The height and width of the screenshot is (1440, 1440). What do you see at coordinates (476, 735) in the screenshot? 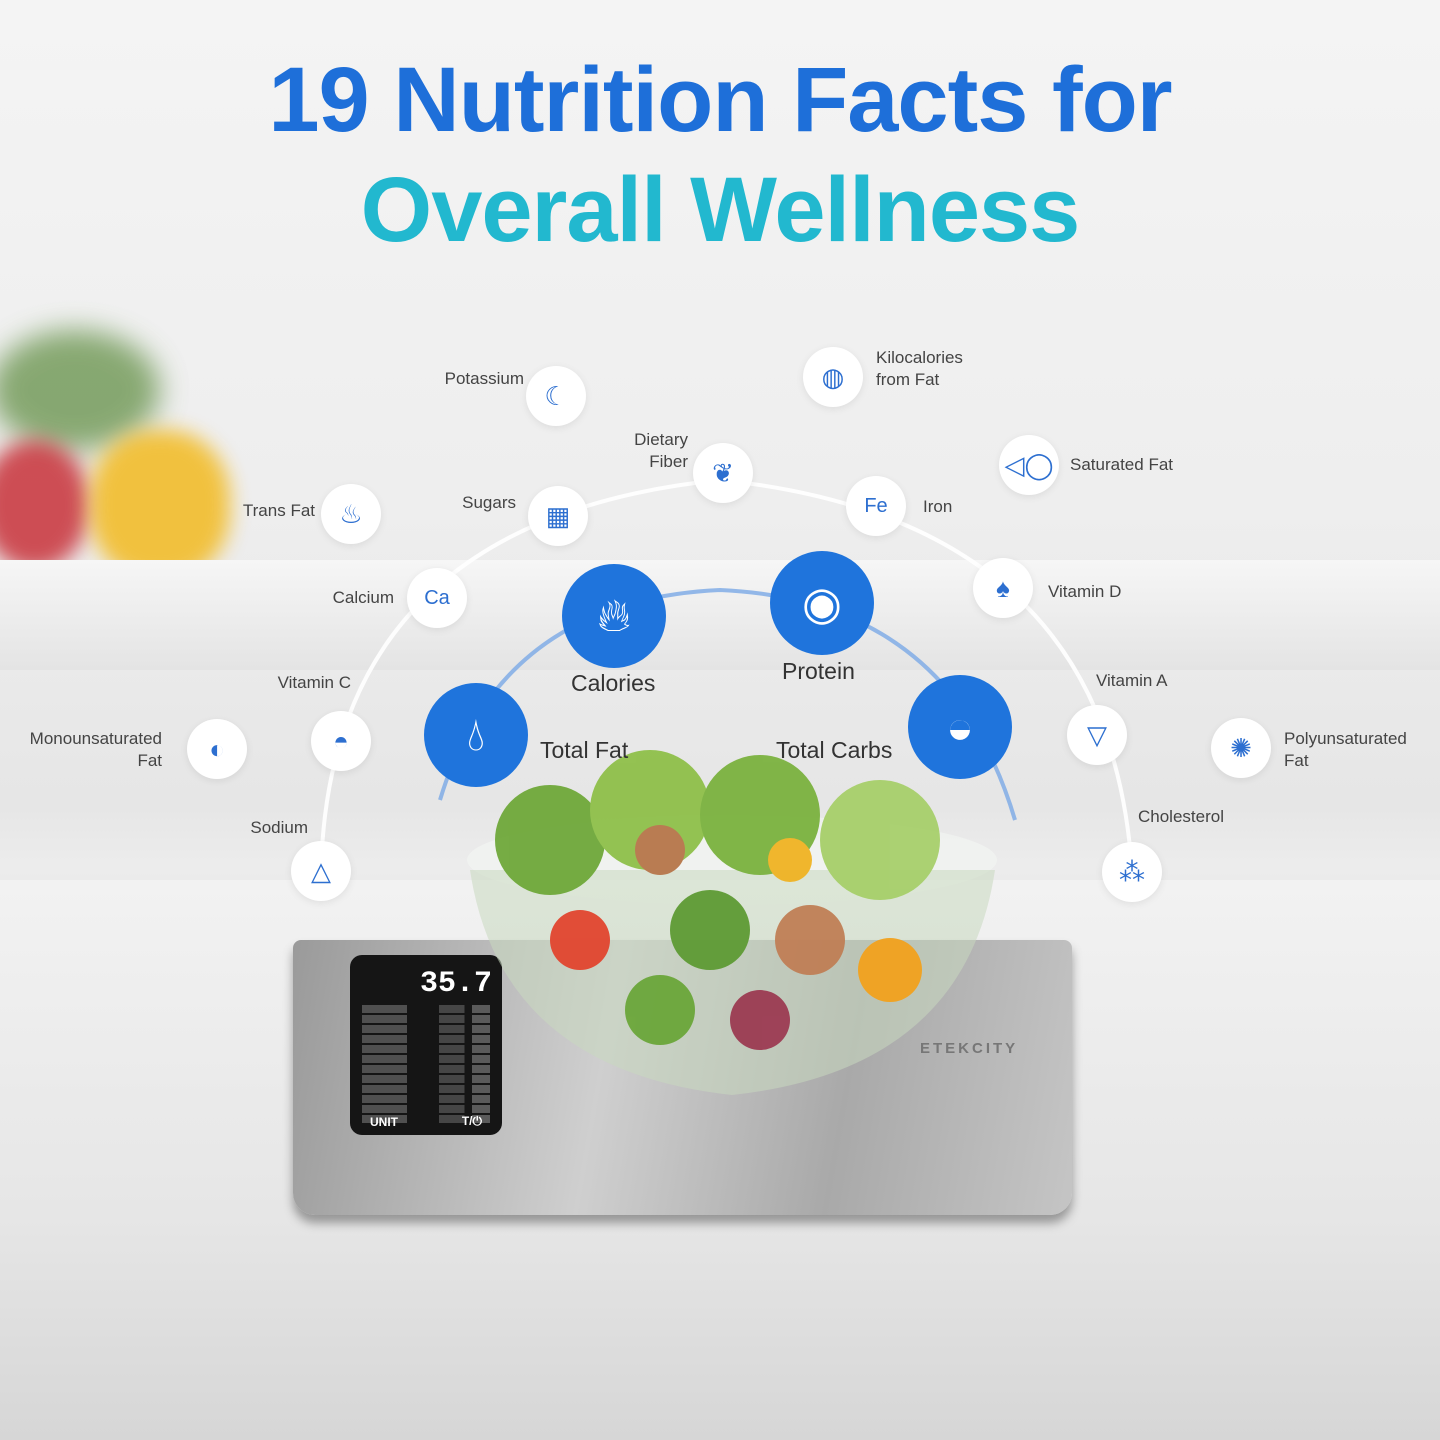
I see `droplets-icon: 💧︎` at bounding box center [476, 735].